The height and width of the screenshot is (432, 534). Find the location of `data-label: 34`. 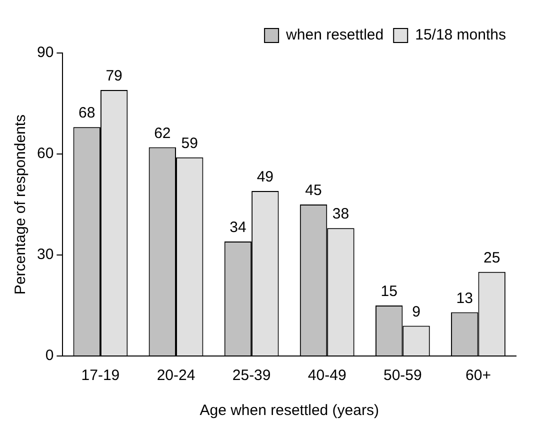

data-label: 34 is located at coordinates (238, 227).